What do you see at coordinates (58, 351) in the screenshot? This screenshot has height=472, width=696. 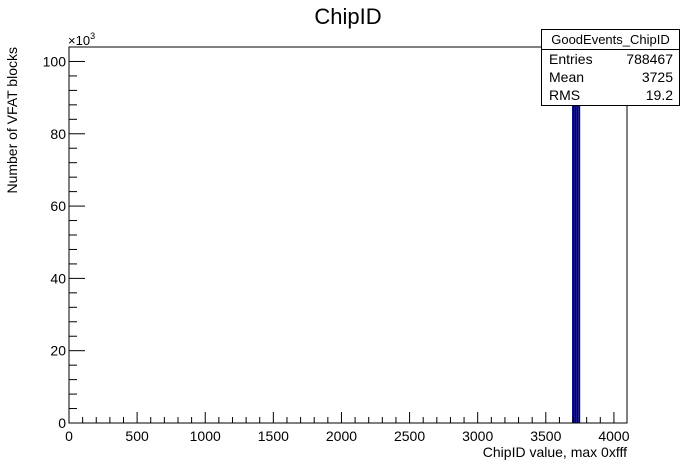 I see `y-tick-label: 20` at bounding box center [58, 351].